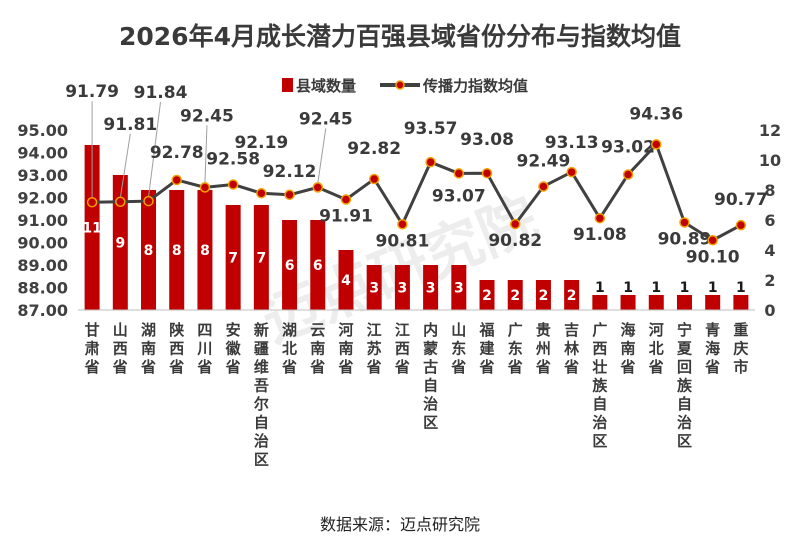 The height and width of the screenshot is (546, 800). Describe the element at coordinates (713, 257) in the screenshot. I see `line-value-label: 90.10` at that location.